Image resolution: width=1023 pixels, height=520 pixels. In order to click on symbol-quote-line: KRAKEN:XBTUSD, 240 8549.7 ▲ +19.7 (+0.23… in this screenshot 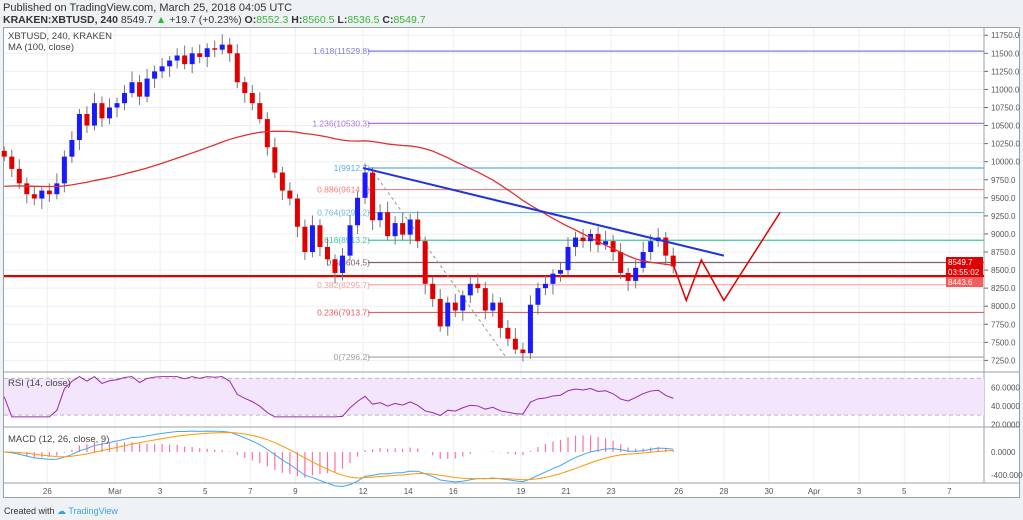, I will do `click(214, 20)`.